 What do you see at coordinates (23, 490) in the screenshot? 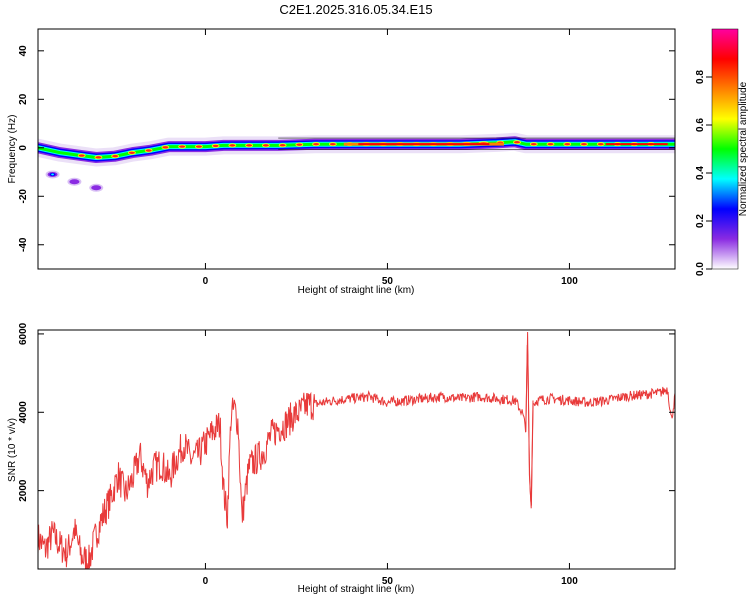
I see `snr-ytick-label: 2000` at bounding box center [23, 490].